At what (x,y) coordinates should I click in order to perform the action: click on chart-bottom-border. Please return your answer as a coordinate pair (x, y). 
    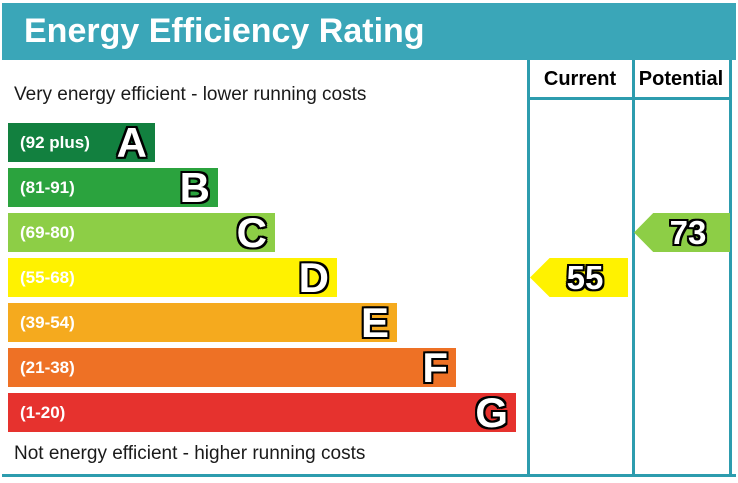
    Looking at the image, I should click on (369, 475).